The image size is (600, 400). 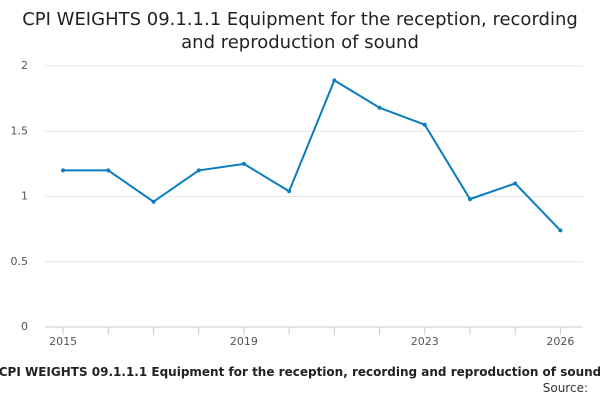 What do you see at coordinates (565, 388) in the screenshot?
I see `source: Source:` at bounding box center [565, 388].